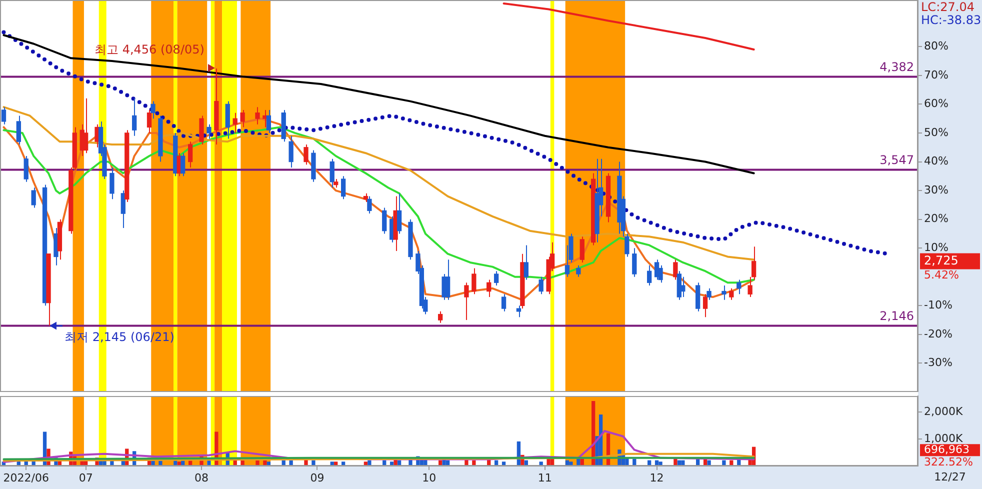  Describe the element at coordinates (897, 67) in the screenshot. I see `ref-line-label: 4,382` at that location.